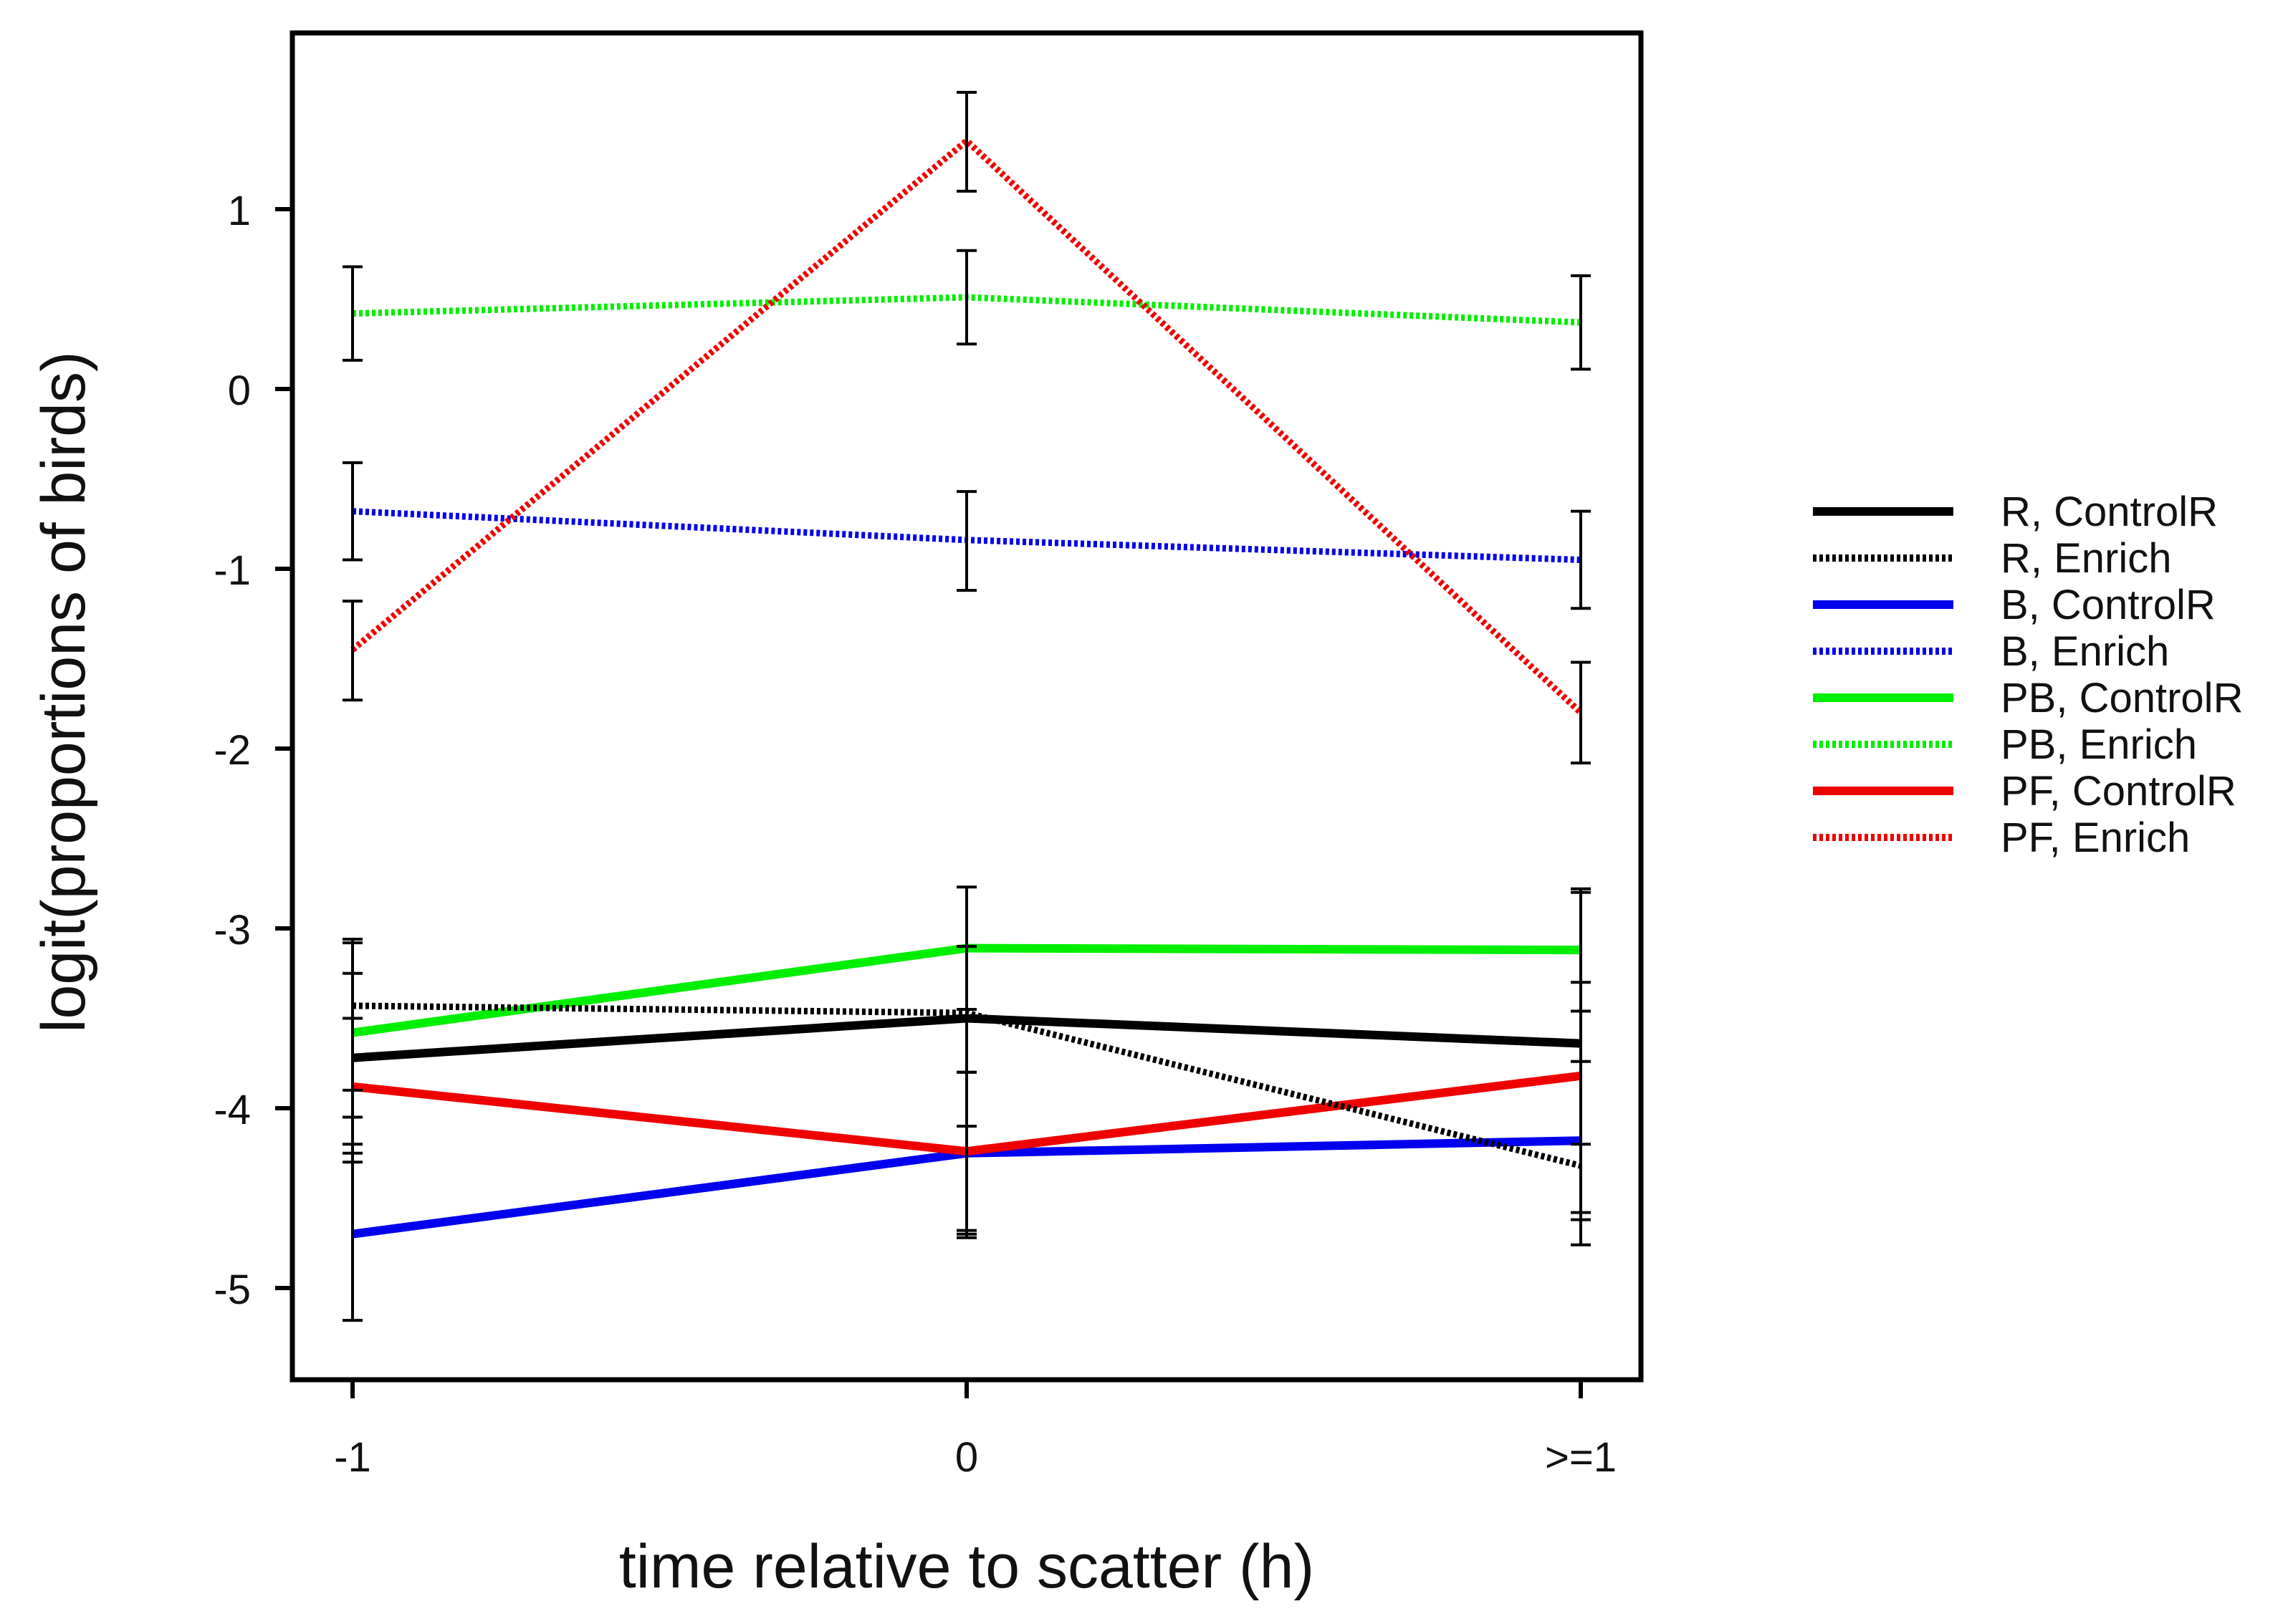  What do you see at coordinates (2122, 698) in the screenshot?
I see `legend-label: PB, ControlR` at bounding box center [2122, 698].